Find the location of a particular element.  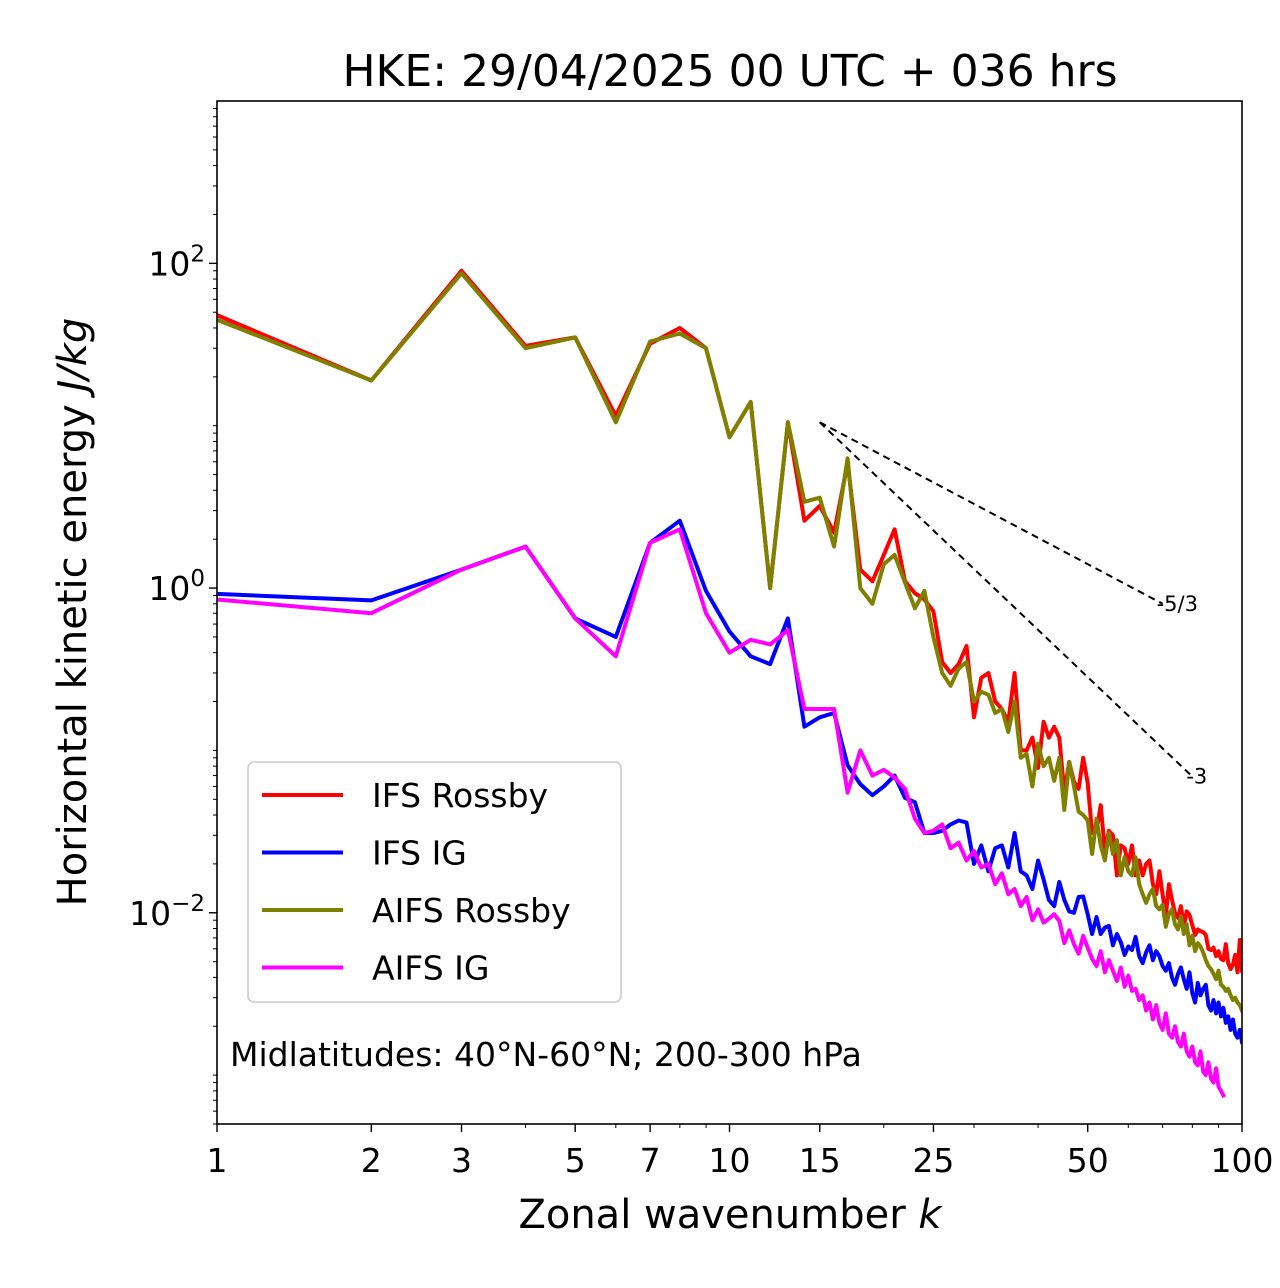

x-tick-label: 50 is located at coordinates (1088, 1160).